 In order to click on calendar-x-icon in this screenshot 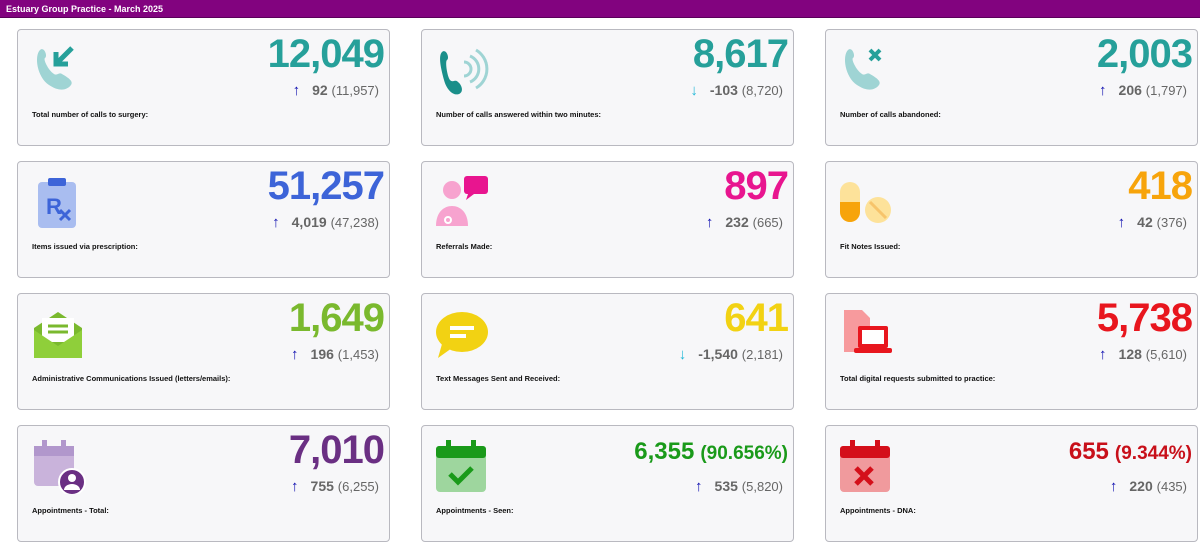, I will do `click(865, 466)`.